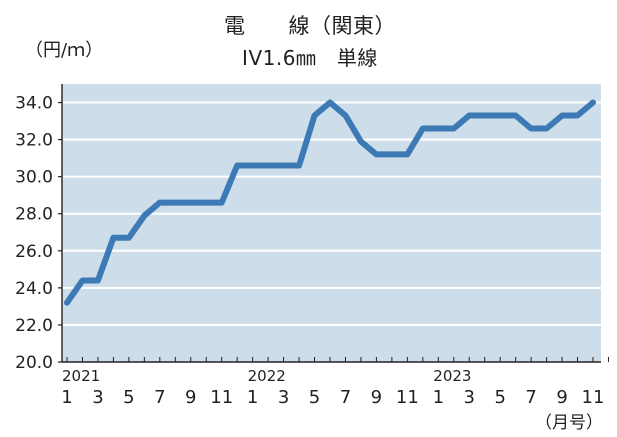 The image size is (617, 437). Describe the element at coordinates (34, 252) in the screenshot. I see `y-tick-label: 26.0` at that location.